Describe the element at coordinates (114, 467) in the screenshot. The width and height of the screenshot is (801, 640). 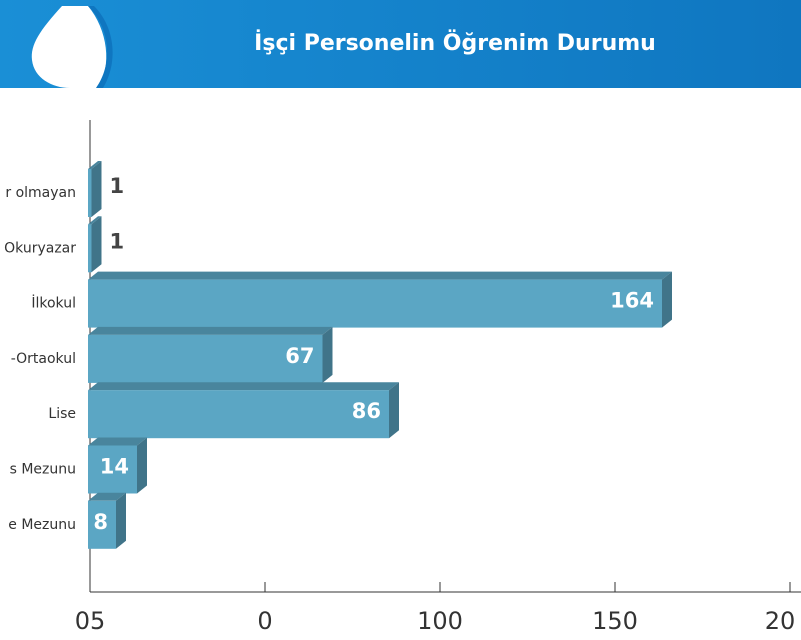
I see `value-label: 14` at that location.